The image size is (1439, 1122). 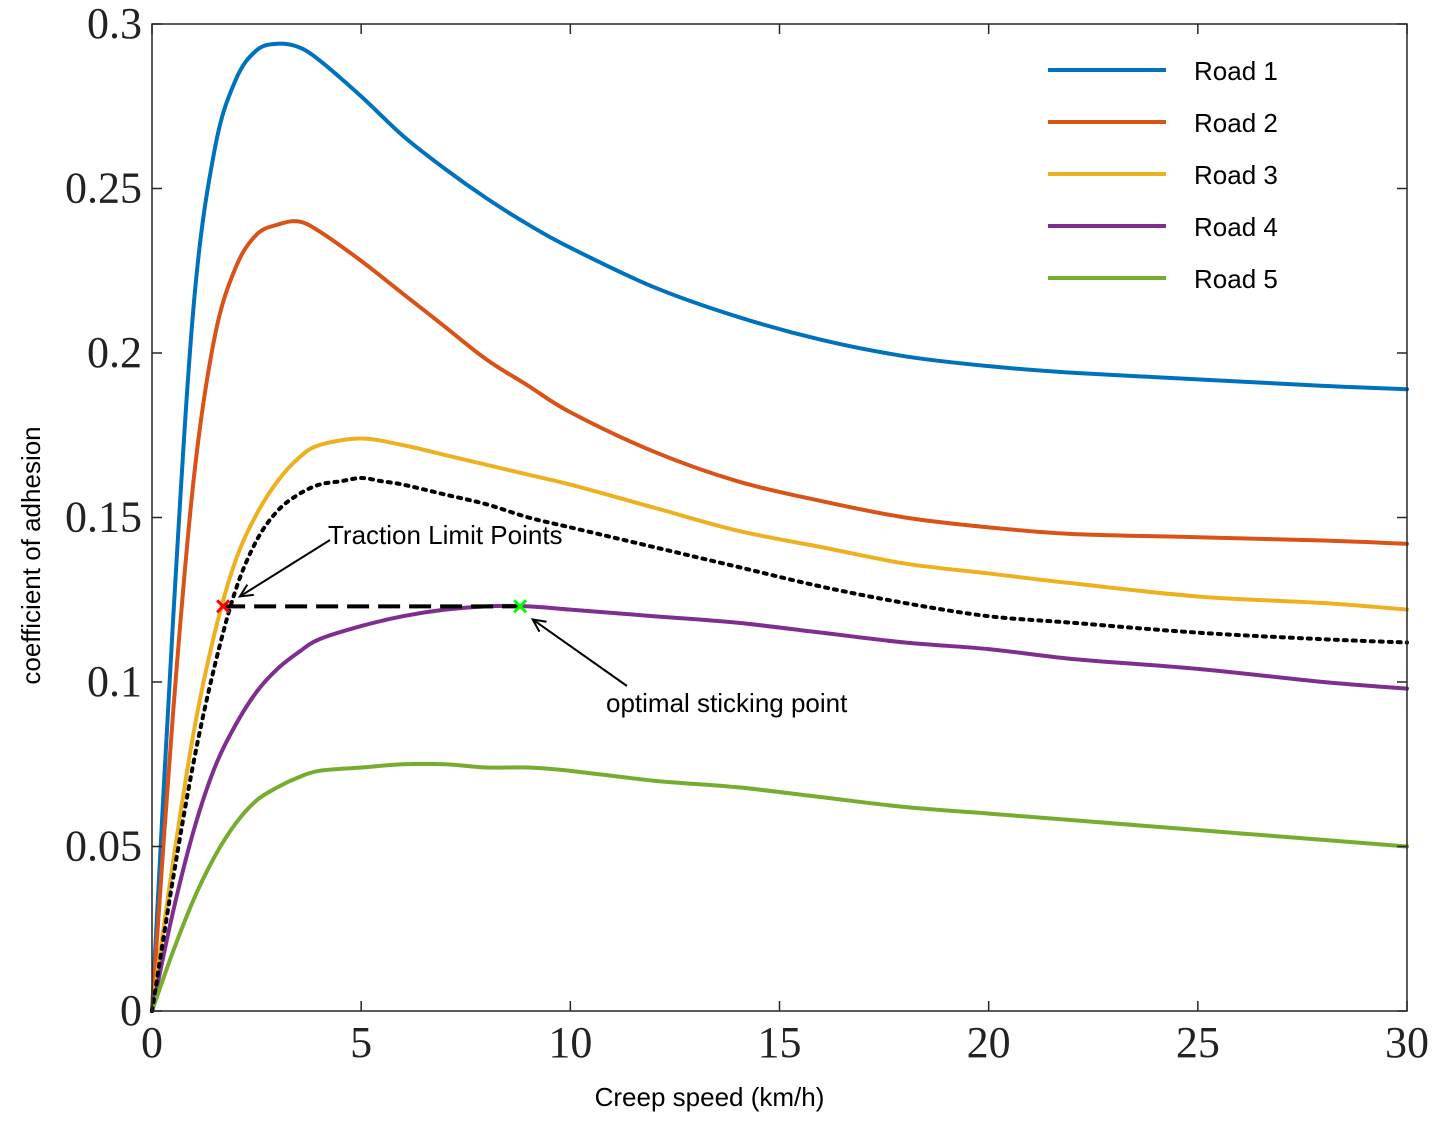 What do you see at coordinates (114, 352) in the screenshot?
I see `y-tick-label: 0.2` at bounding box center [114, 352].